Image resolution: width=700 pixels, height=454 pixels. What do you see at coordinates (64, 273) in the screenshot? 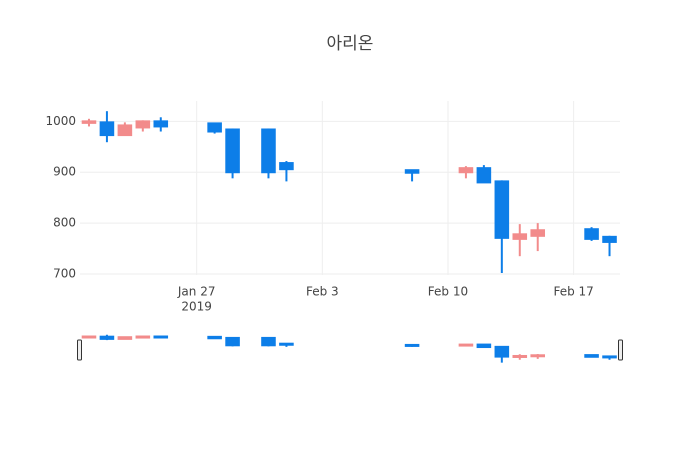
I see `y-tick-label: 700` at bounding box center [64, 273].